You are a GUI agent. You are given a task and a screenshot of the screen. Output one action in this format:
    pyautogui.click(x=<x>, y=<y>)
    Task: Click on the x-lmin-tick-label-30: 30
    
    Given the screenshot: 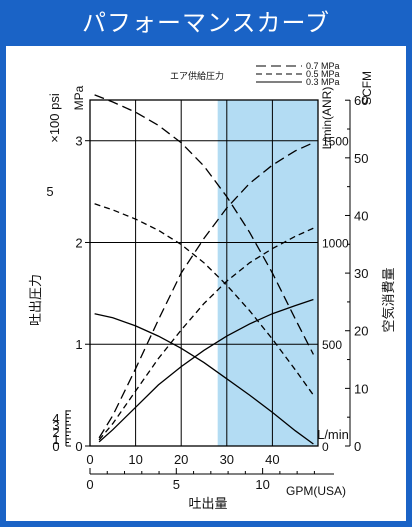 What is the action you would take?
    pyautogui.click(x=227, y=459)
    